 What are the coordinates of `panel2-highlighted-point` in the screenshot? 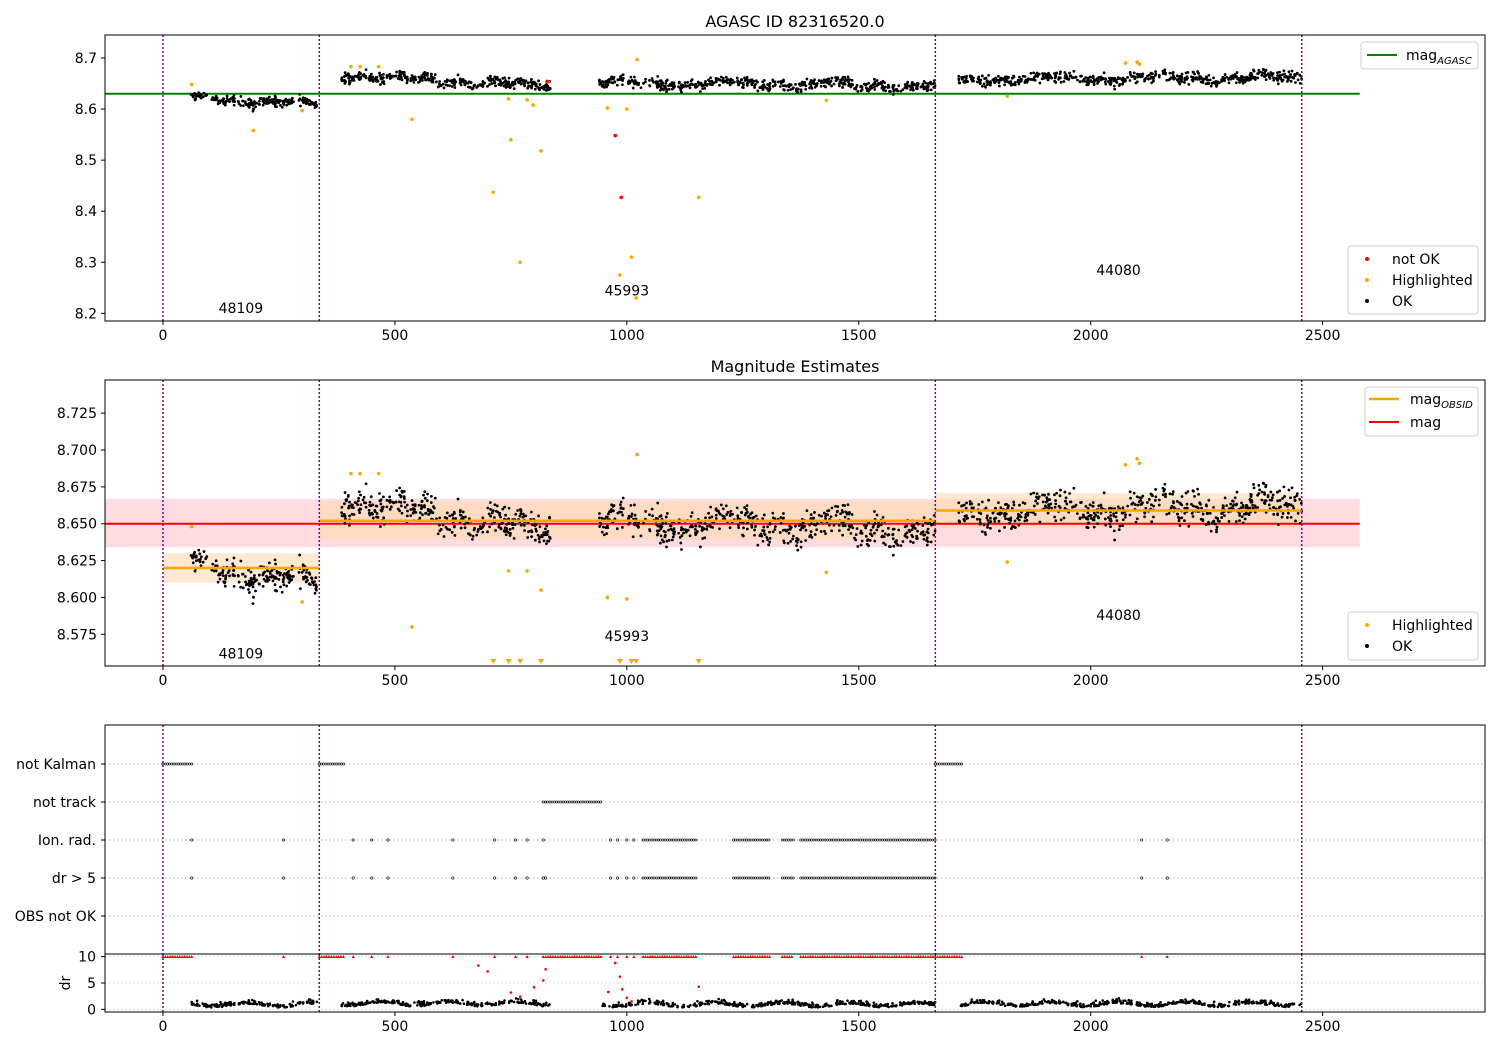 It's located at (826, 572).